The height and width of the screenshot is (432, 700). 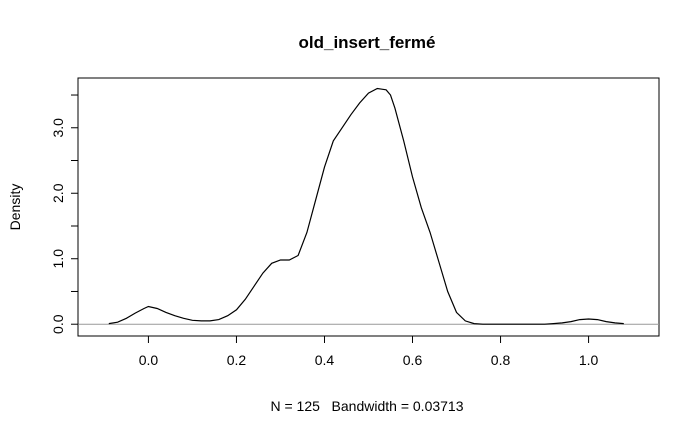 I want to click on x-tick-label: 0.8, so click(x=501, y=360).